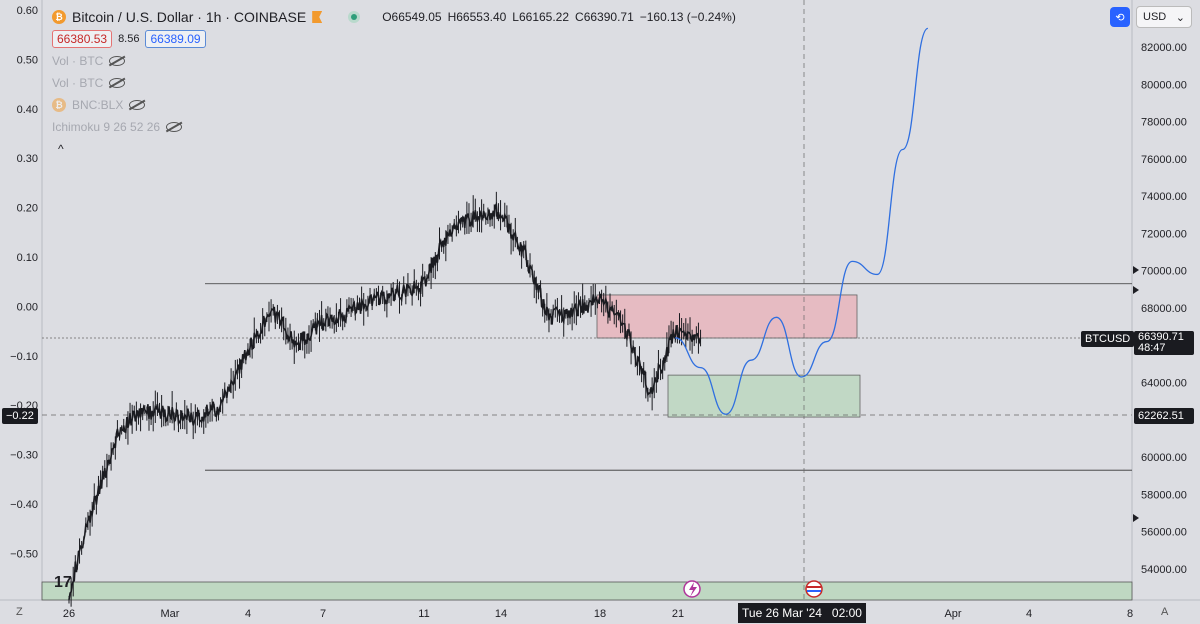 The width and height of the screenshot is (1200, 624). What do you see at coordinates (27, 209) in the screenshot?
I see `left-axis-tick: 0.20` at bounding box center [27, 209].